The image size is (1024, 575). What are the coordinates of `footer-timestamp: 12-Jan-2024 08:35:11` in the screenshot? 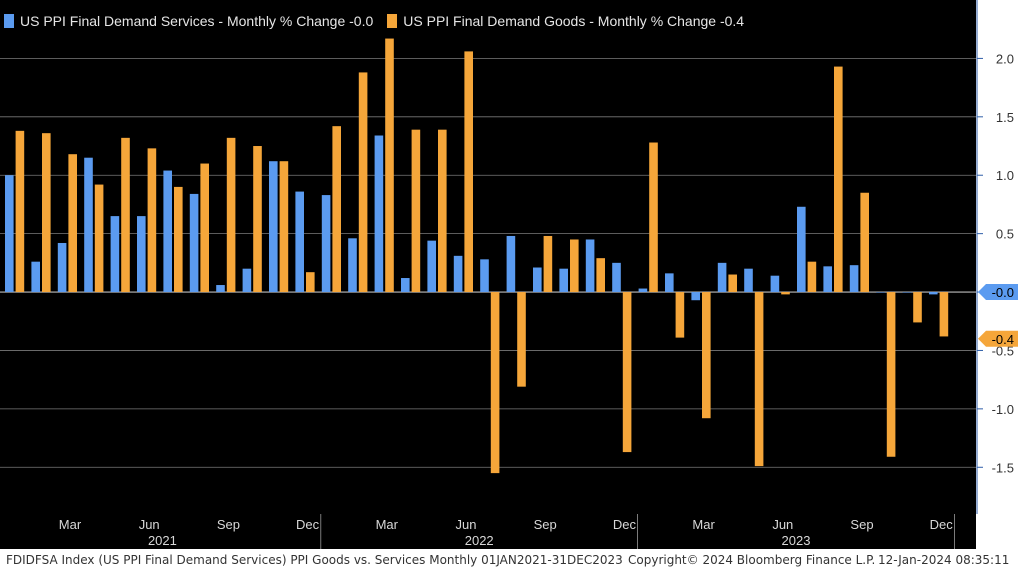 It's located at (944, 560).